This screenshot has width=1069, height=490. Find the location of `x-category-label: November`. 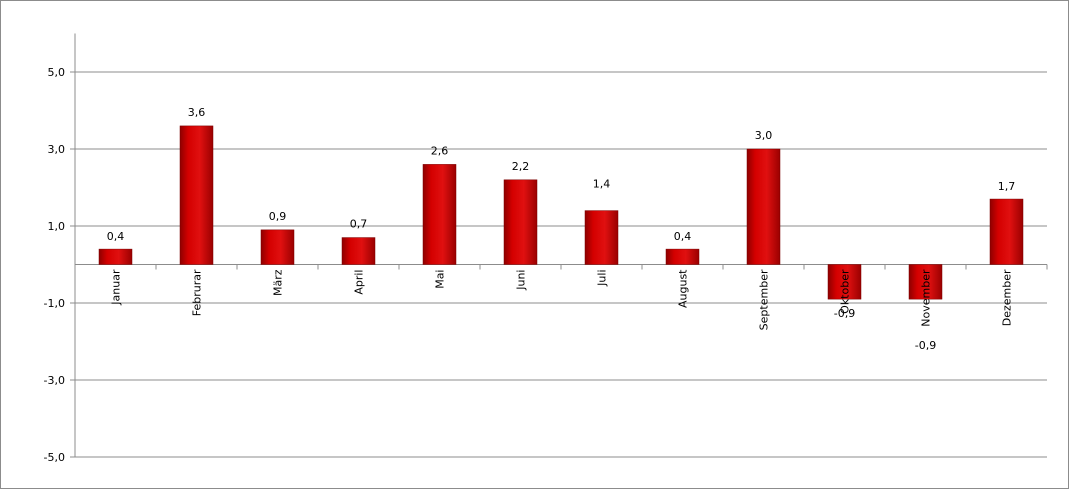

x-category-label: November is located at coordinates (926, 298).